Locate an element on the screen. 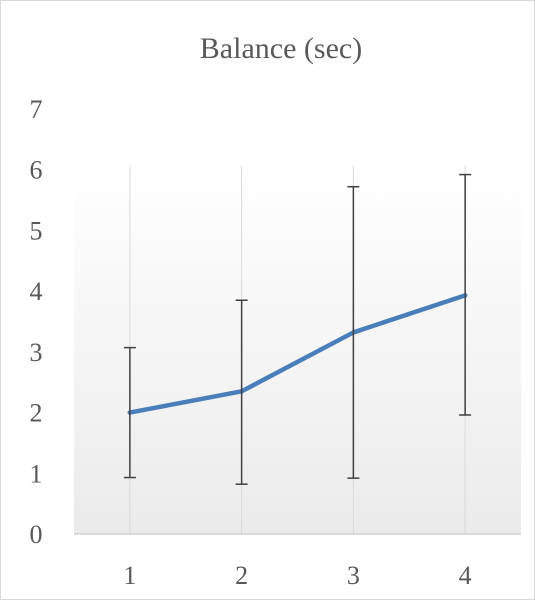  y-tick-label-7: 7 is located at coordinates (36, 109).